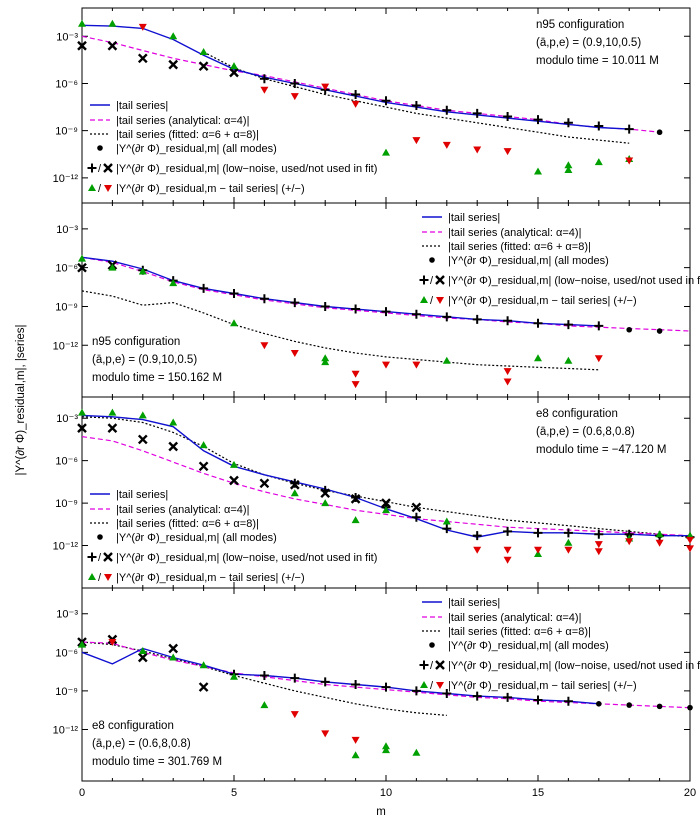 Image resolution: width=700 pixels, height=827 pixels. Describe the element at coordinates (67, 230) in the screenshot. I see `y-tick-label: 10⁻³` at that location.